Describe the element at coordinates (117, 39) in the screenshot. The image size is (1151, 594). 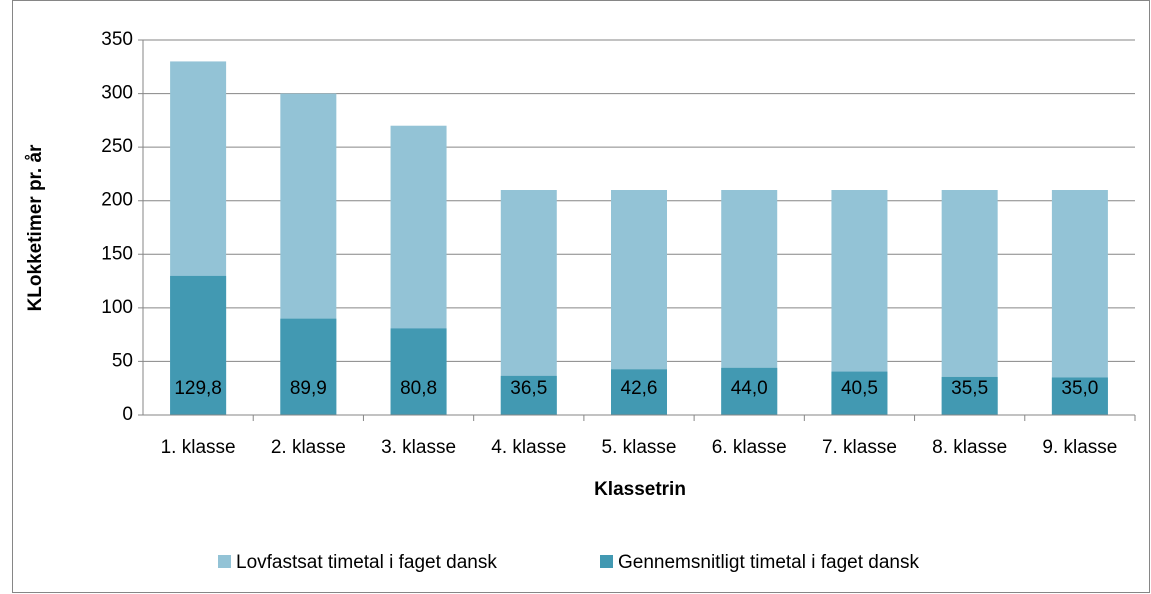
I see `y-tick-label: 350` at that location.